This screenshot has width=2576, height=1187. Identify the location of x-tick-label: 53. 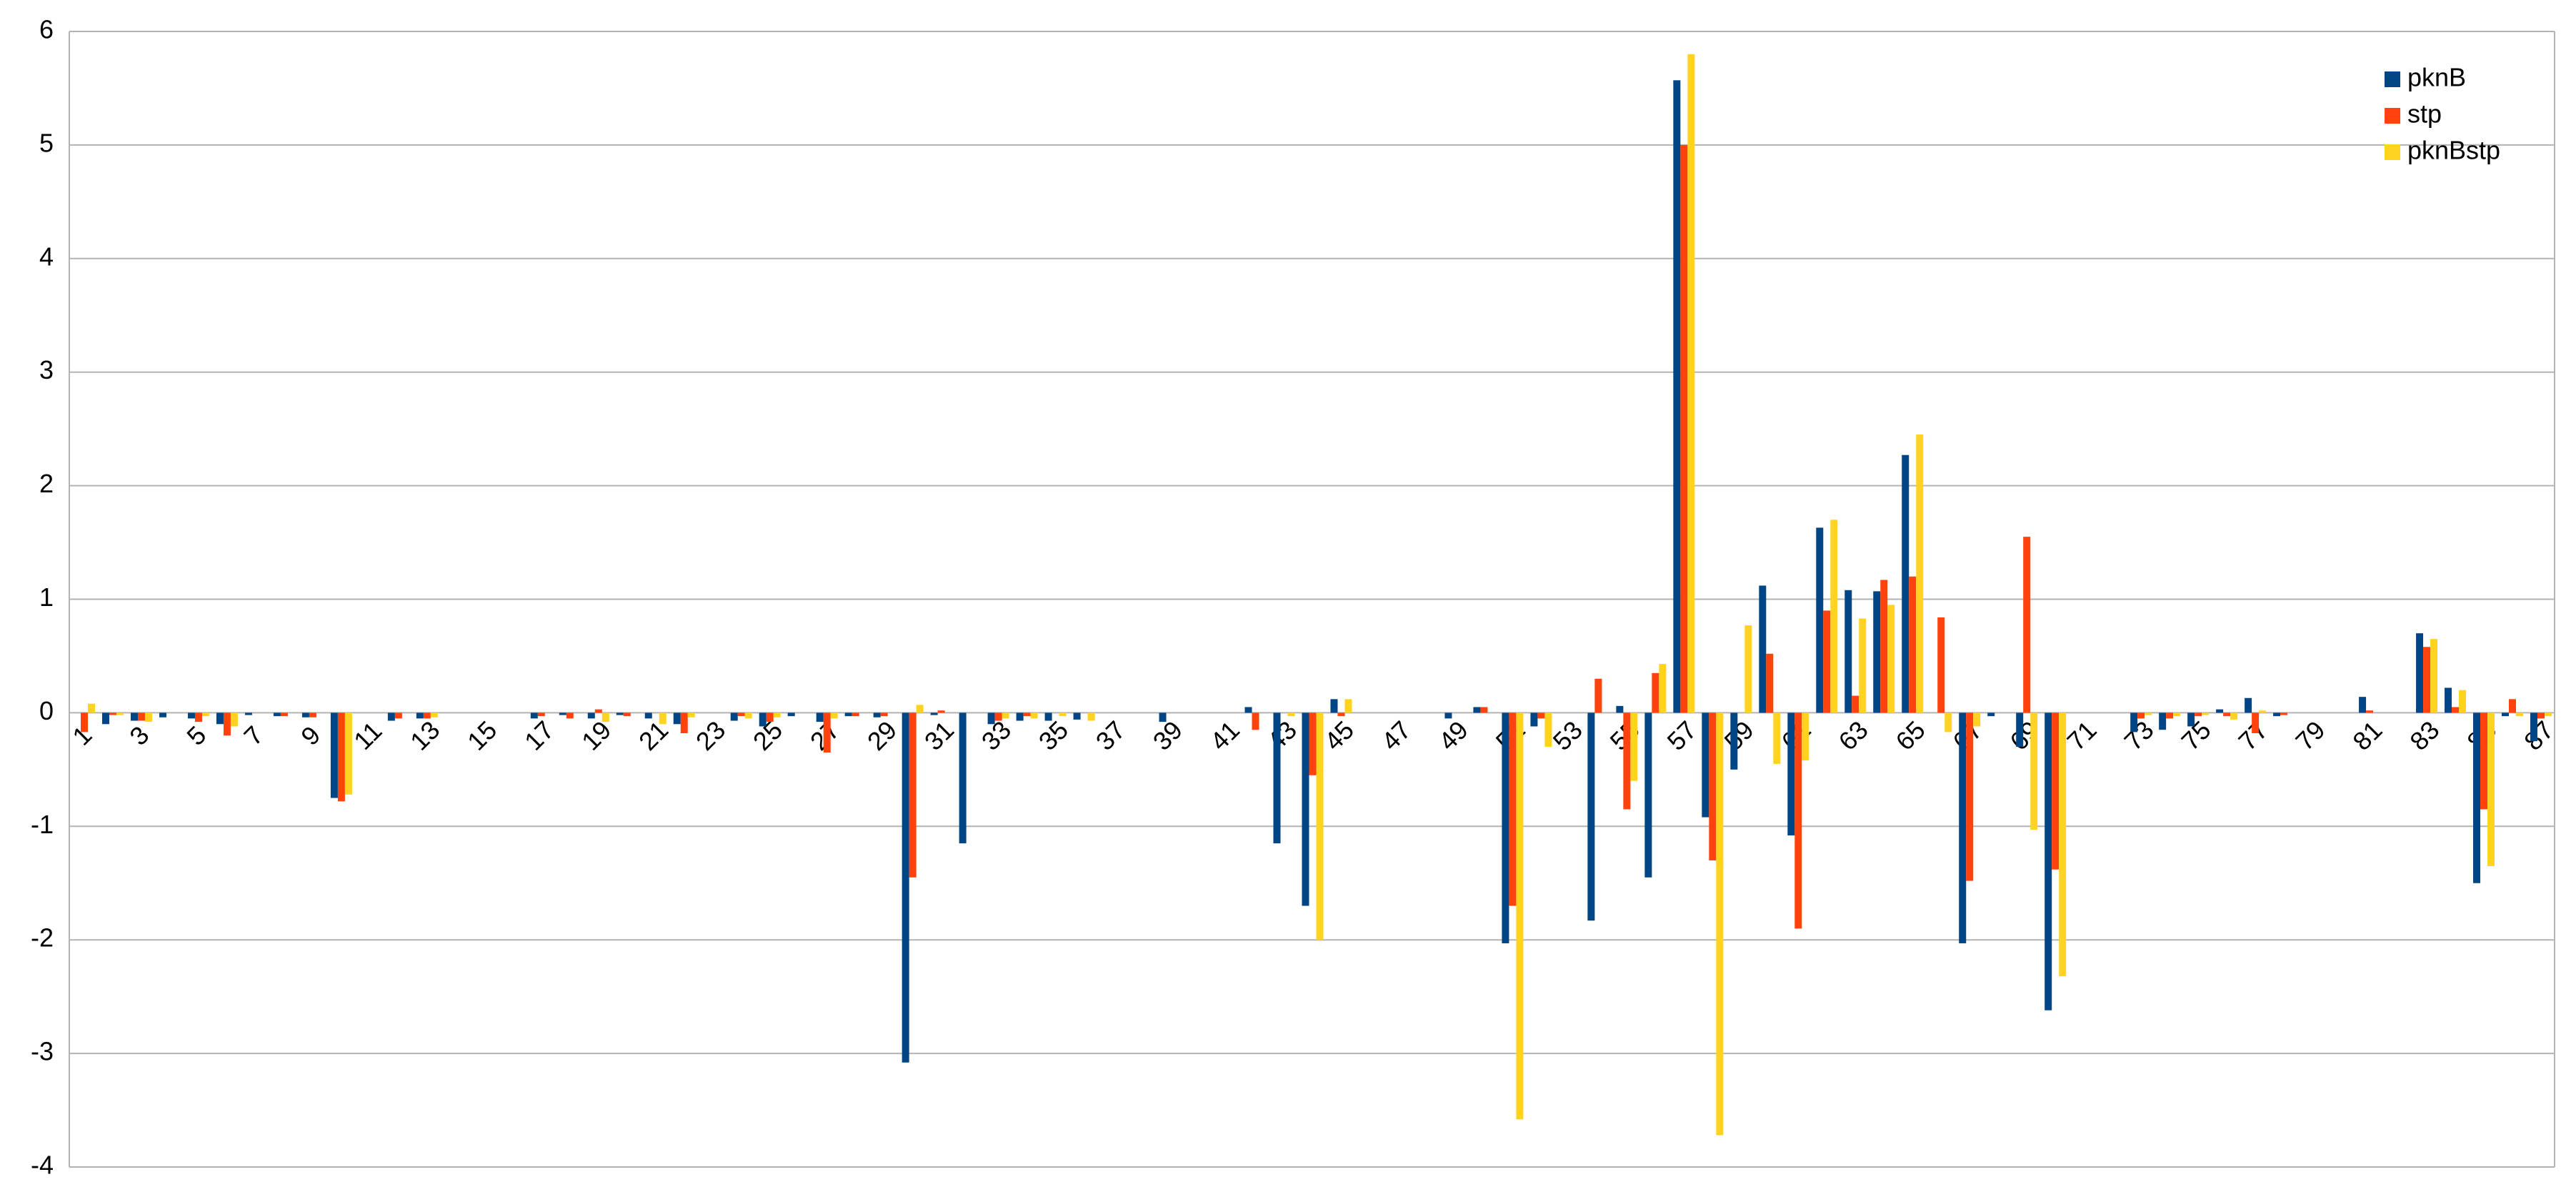
(1568, 735).